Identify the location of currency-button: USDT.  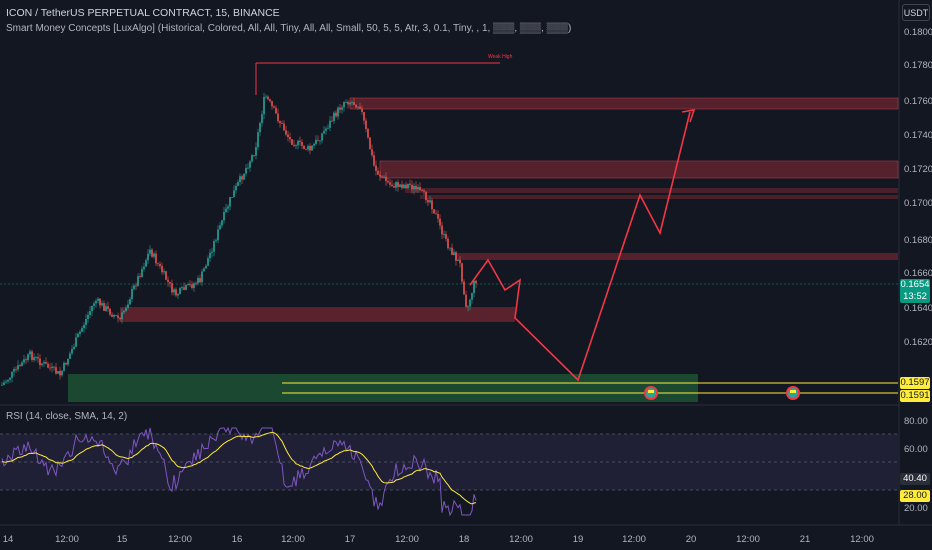
(916, 12).